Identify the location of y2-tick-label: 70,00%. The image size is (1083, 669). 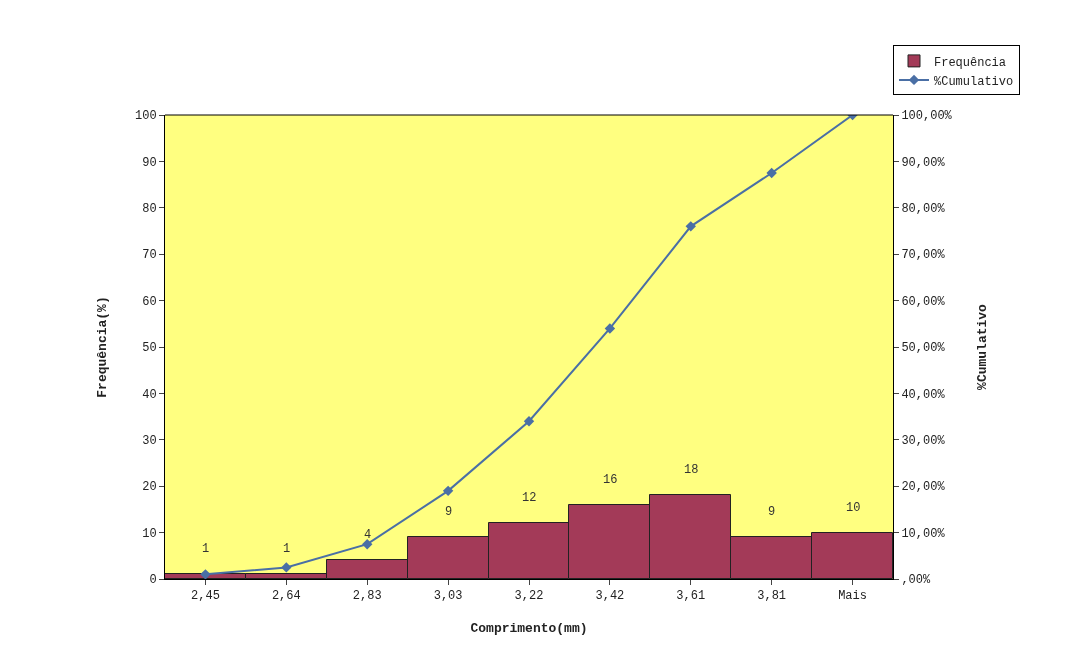
(923, 255).